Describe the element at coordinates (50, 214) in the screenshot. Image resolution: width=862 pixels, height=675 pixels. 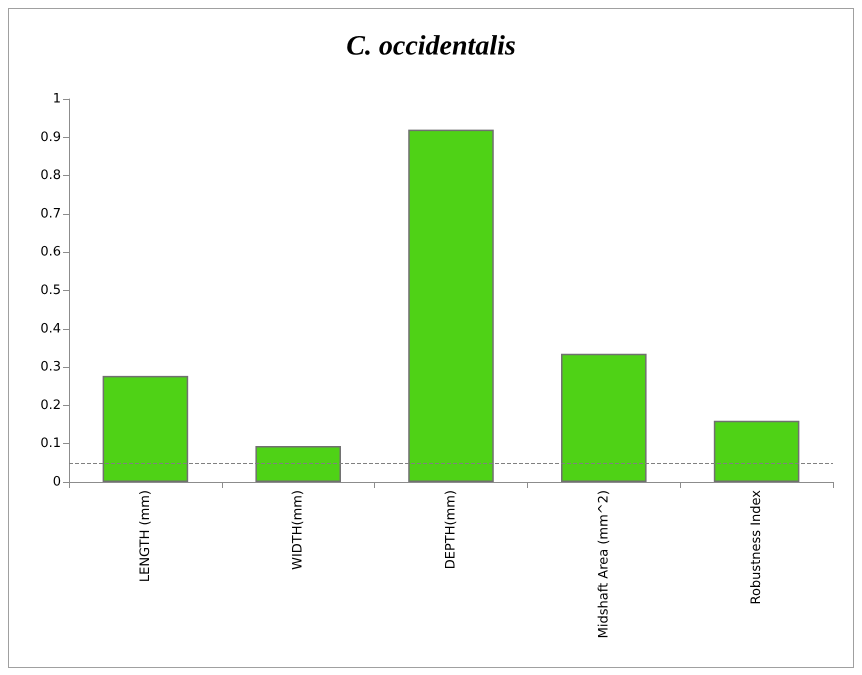
I see `y-tick-label: 0.7` at that location.